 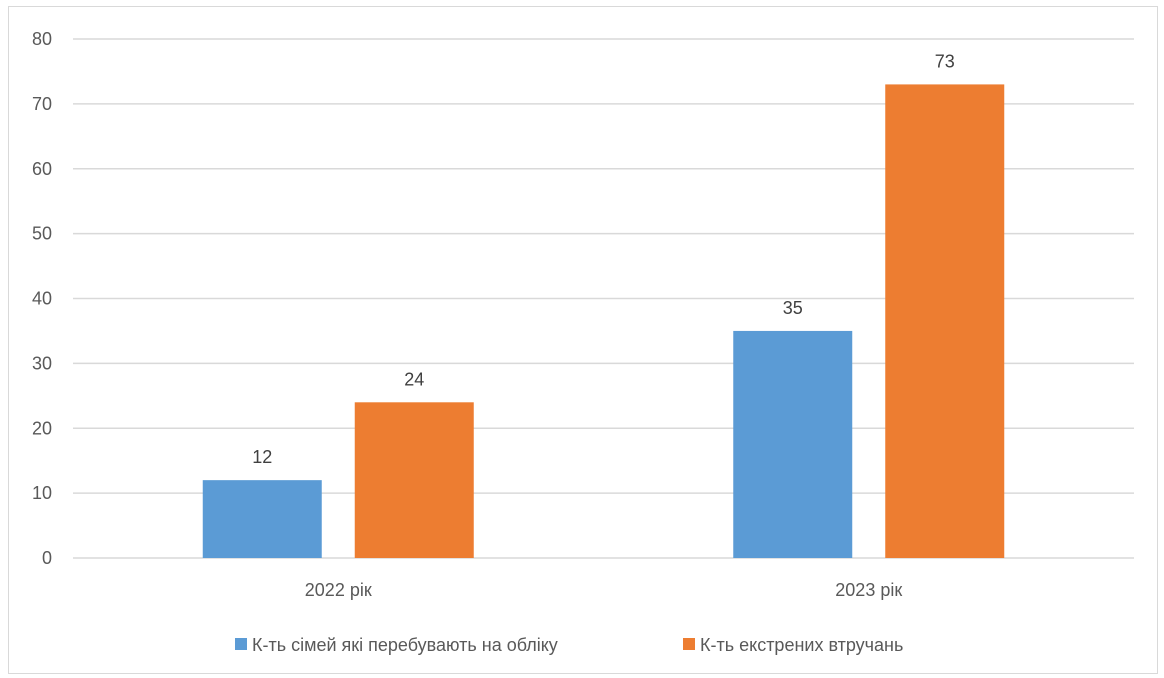 What do you see at coordinates (42, 39) in the screenshot?
I see `y-tick-label: 80` at bounding box center [42, 39].